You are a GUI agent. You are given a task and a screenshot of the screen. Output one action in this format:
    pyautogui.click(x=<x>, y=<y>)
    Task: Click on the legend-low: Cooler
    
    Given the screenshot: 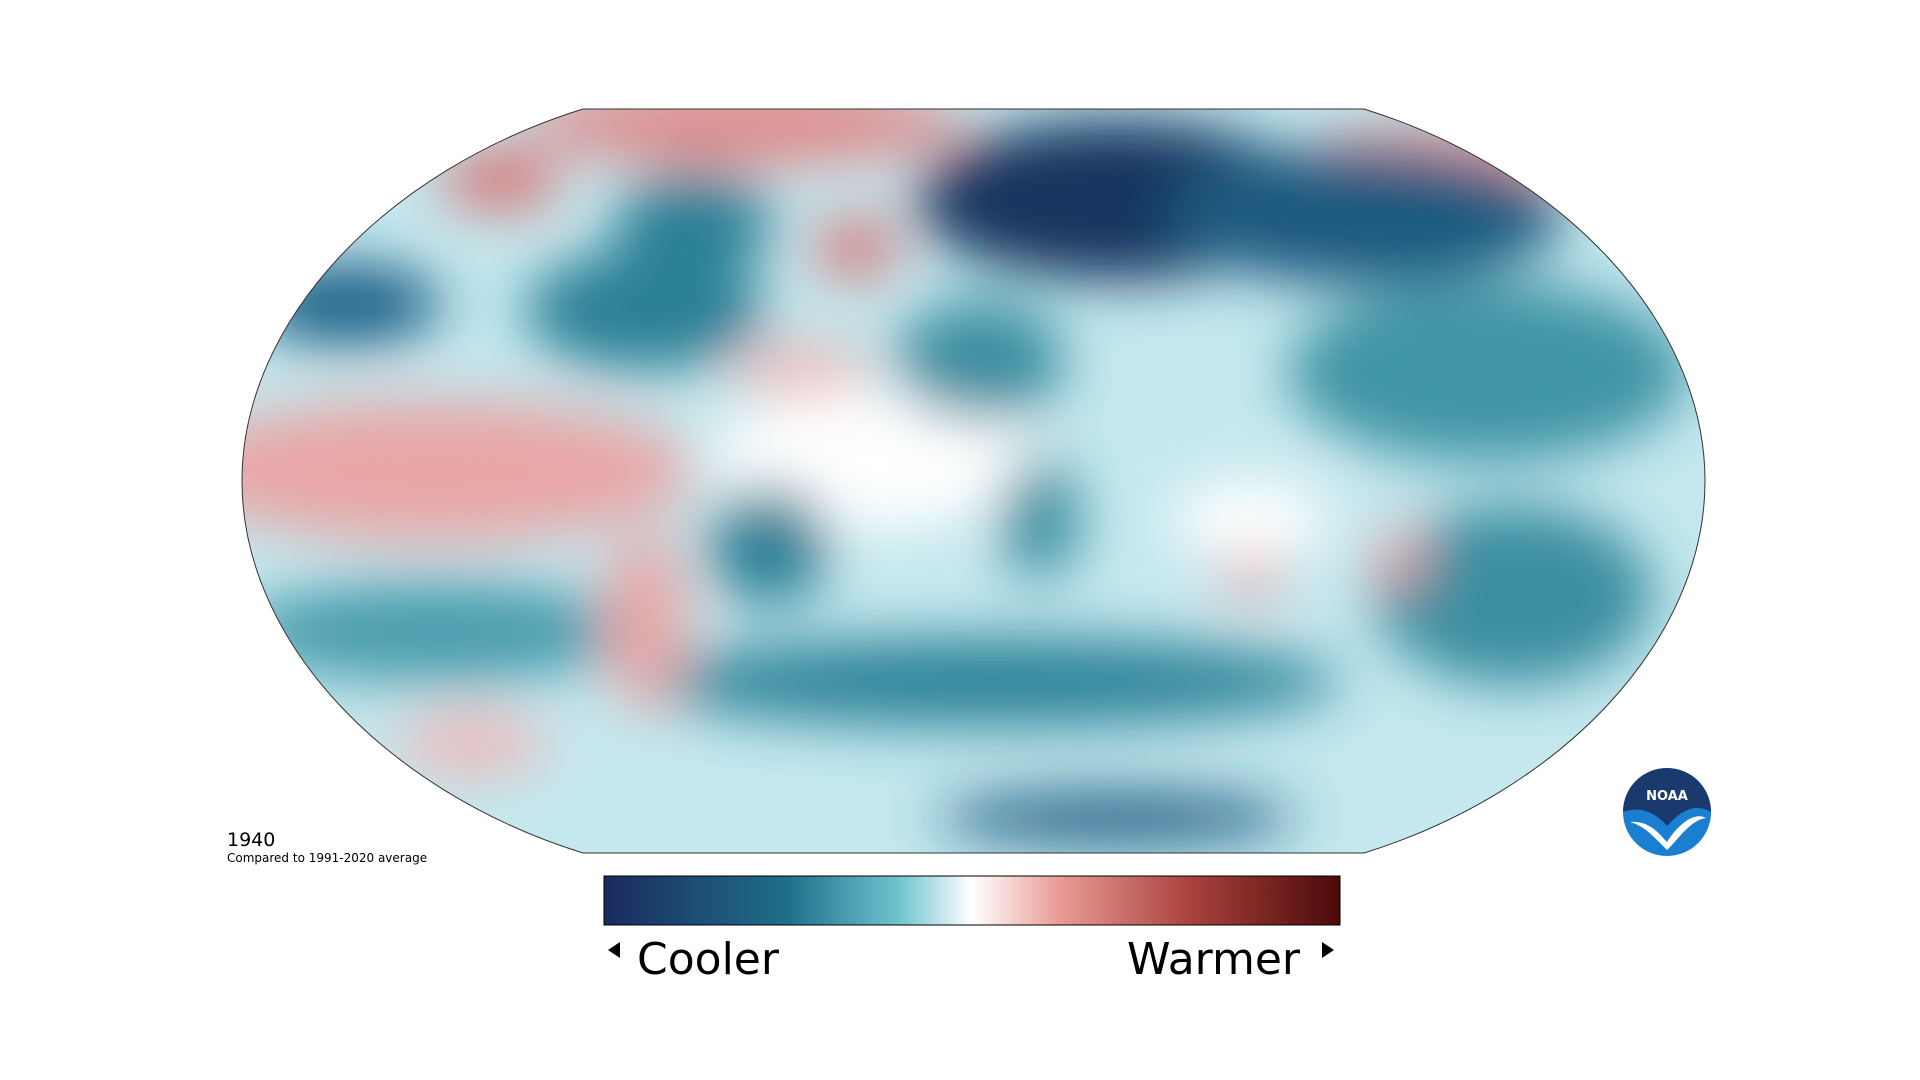 What is the action you would take?
    pyautogui.click(x=708, y=959)
    